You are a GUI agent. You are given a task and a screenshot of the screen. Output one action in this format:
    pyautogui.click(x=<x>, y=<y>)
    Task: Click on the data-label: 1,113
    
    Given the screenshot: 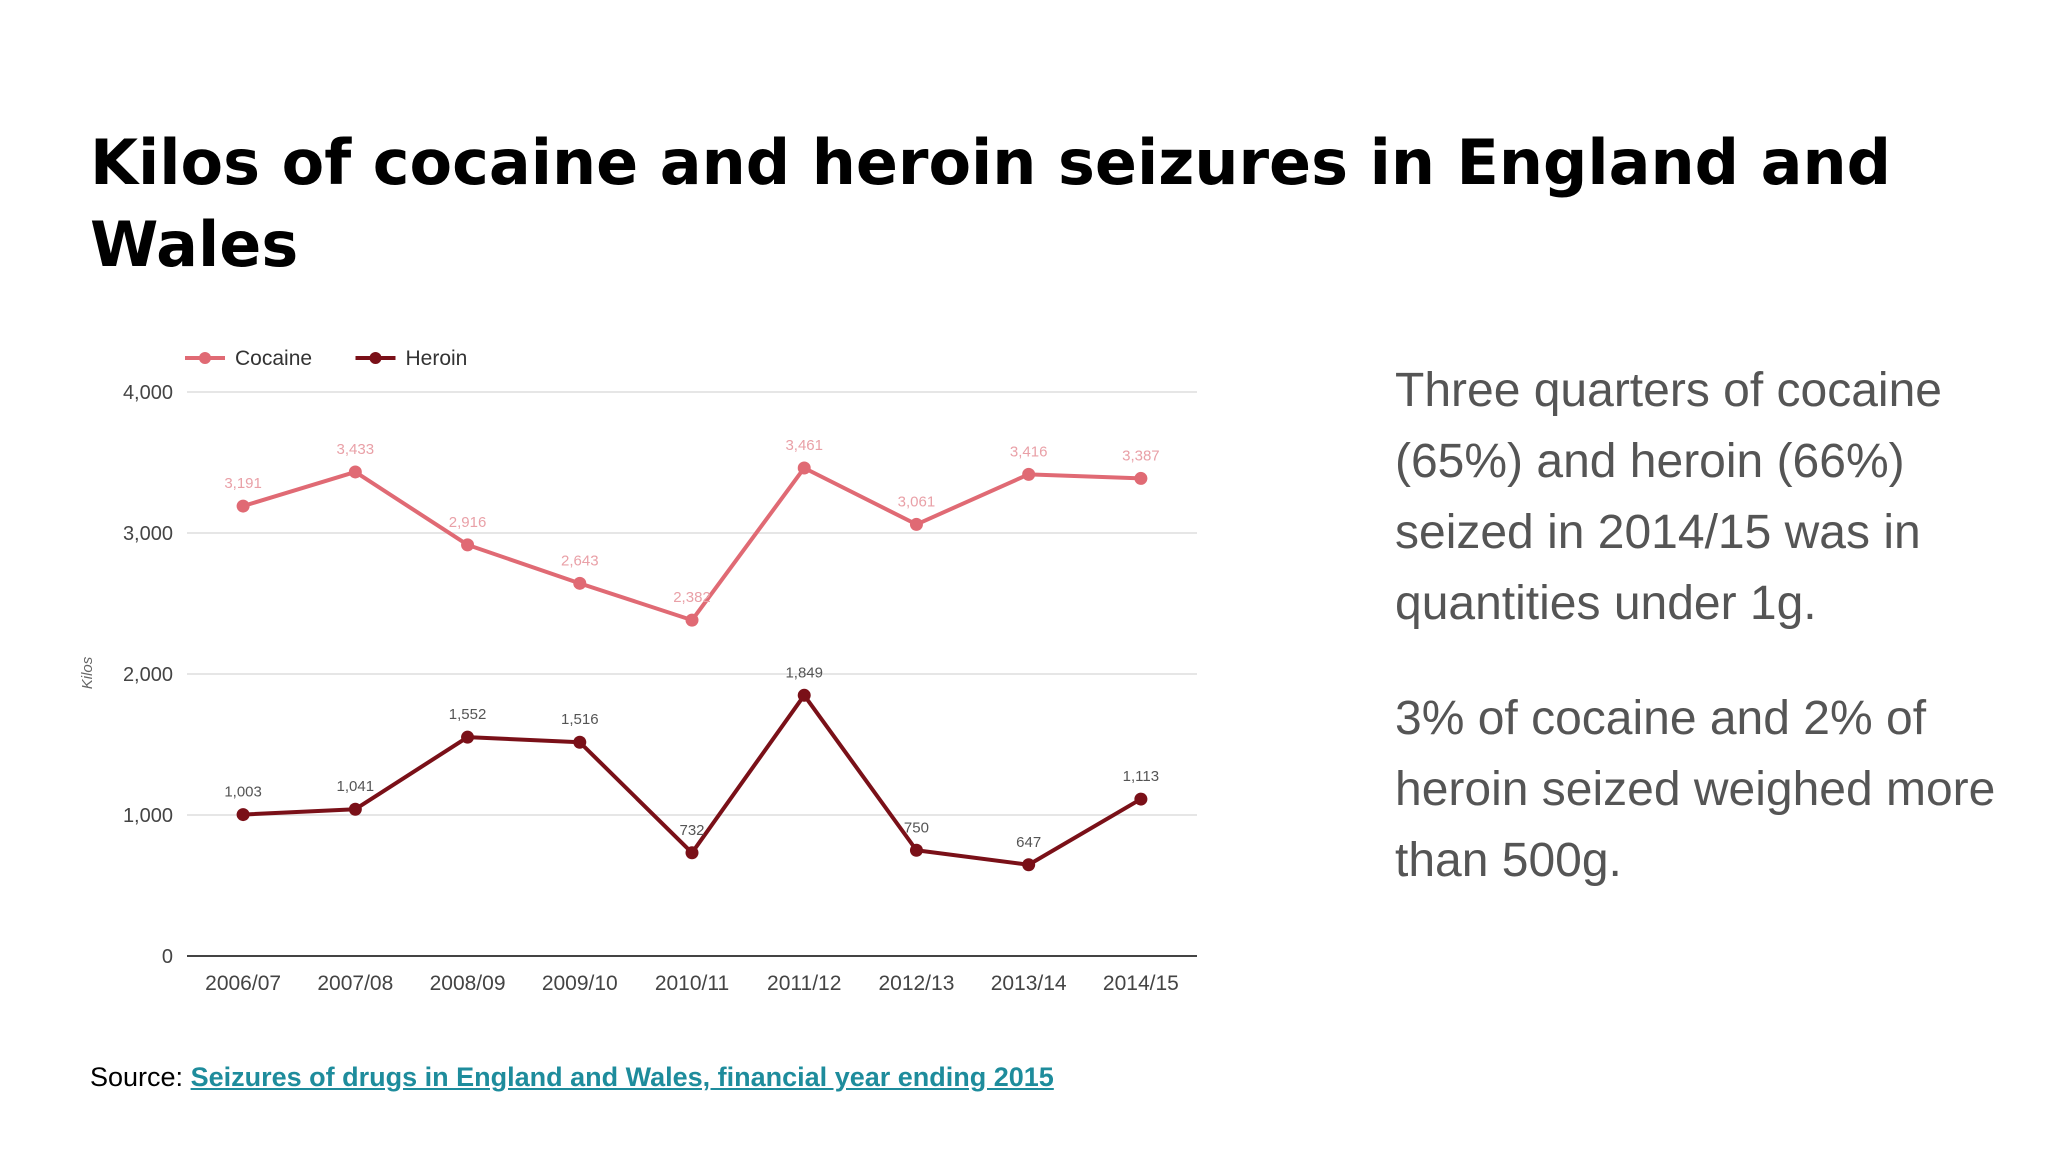 What is the action you would take?
    pyautogui.click(x=1141, y=776)
    